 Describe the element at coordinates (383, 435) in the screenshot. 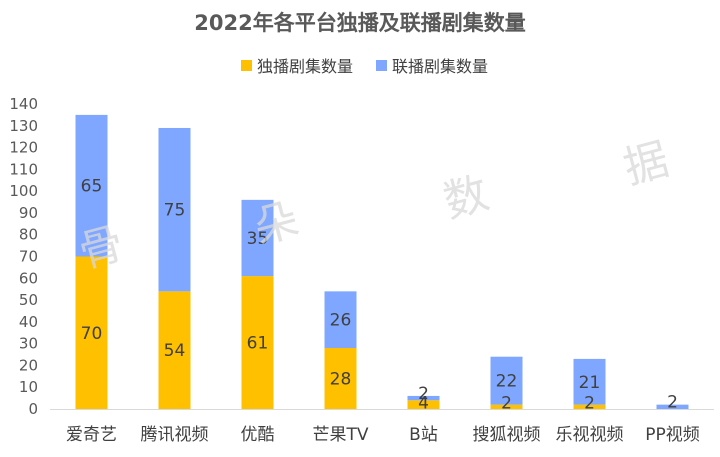

I see `x-axis: 爱奇艺 腾讯视频 优酷 芒果TV B站 搜狐视频 乐视视频 PP视频` at that location.